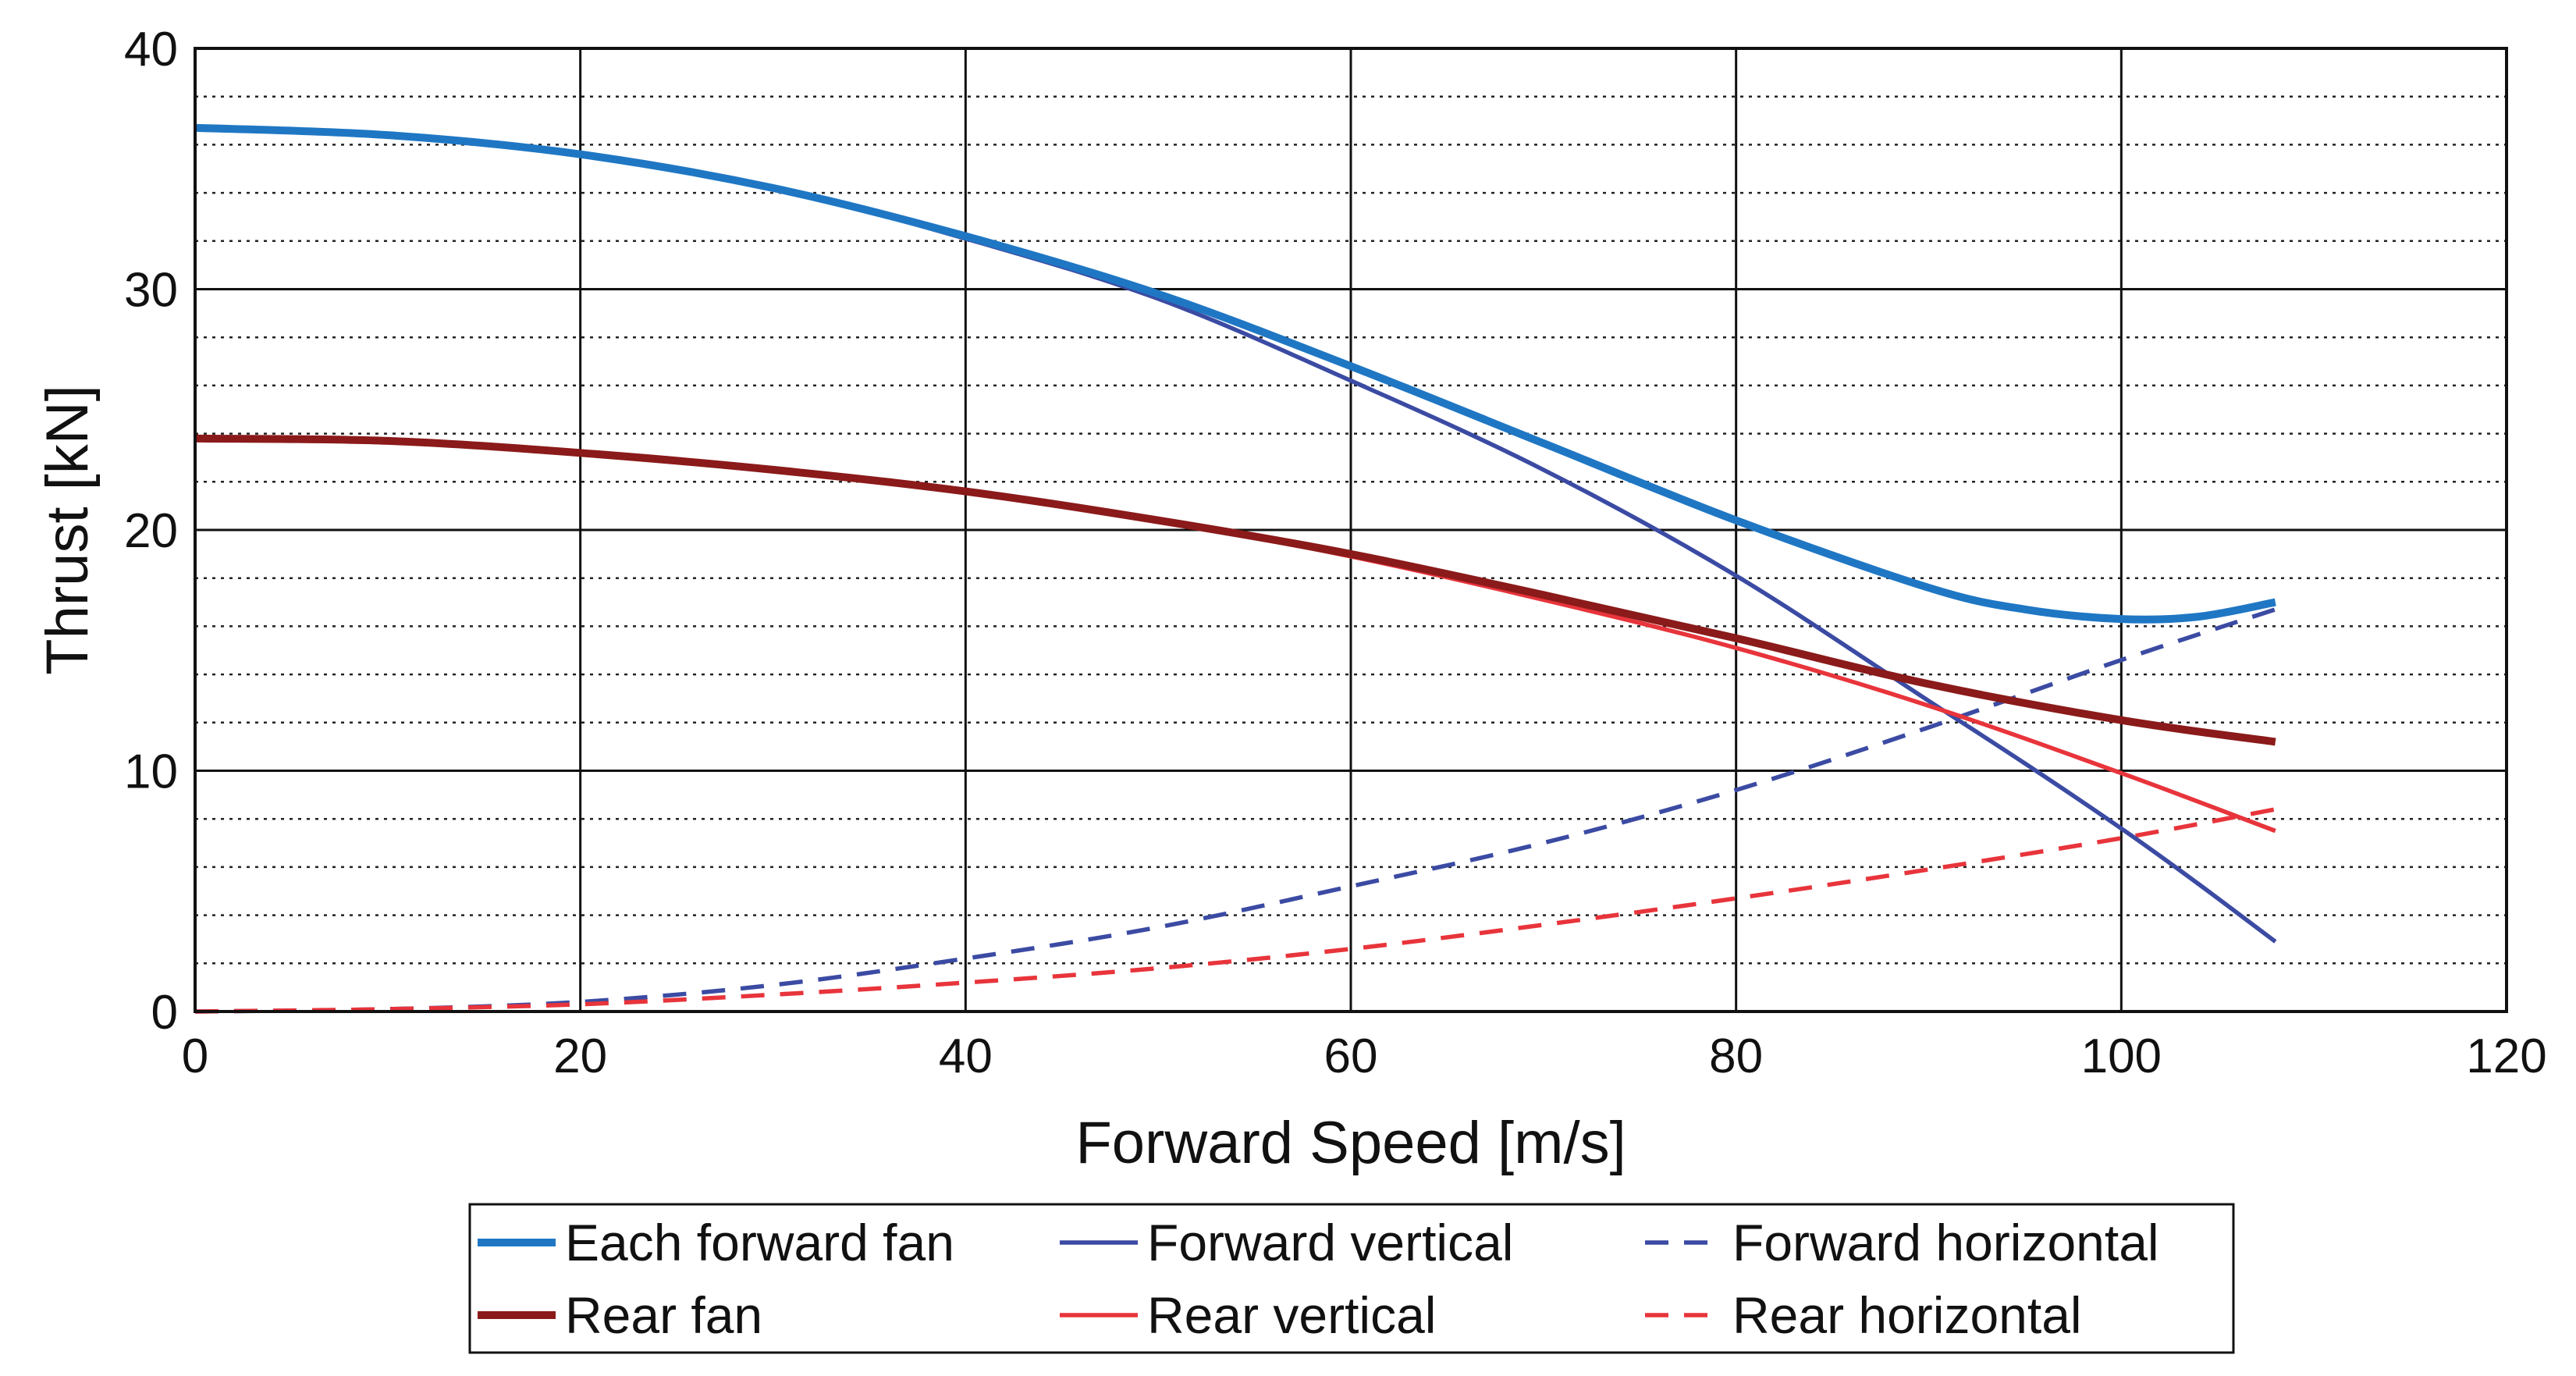 The height and width of the screenshot is (1376, 2576). I want to click on x-tick-label: 20, so click(580, 1056).